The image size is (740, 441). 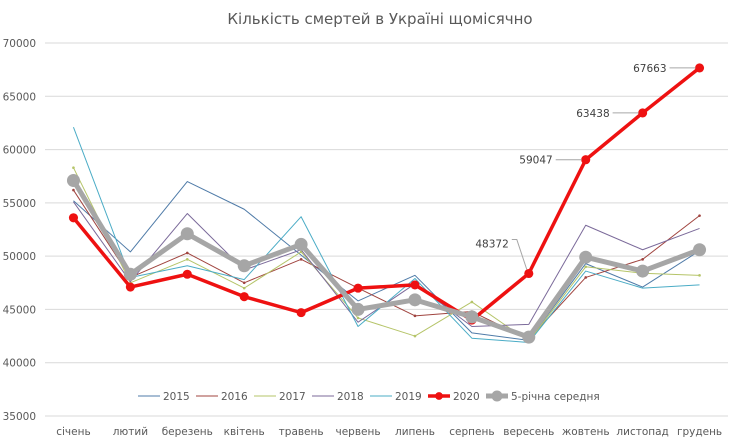 What do you see at coordinates (379, 19) in the screenshot?
I see `chart-title: Кількість смертей в Україні щомісячно` at bounding box center [379, 19].